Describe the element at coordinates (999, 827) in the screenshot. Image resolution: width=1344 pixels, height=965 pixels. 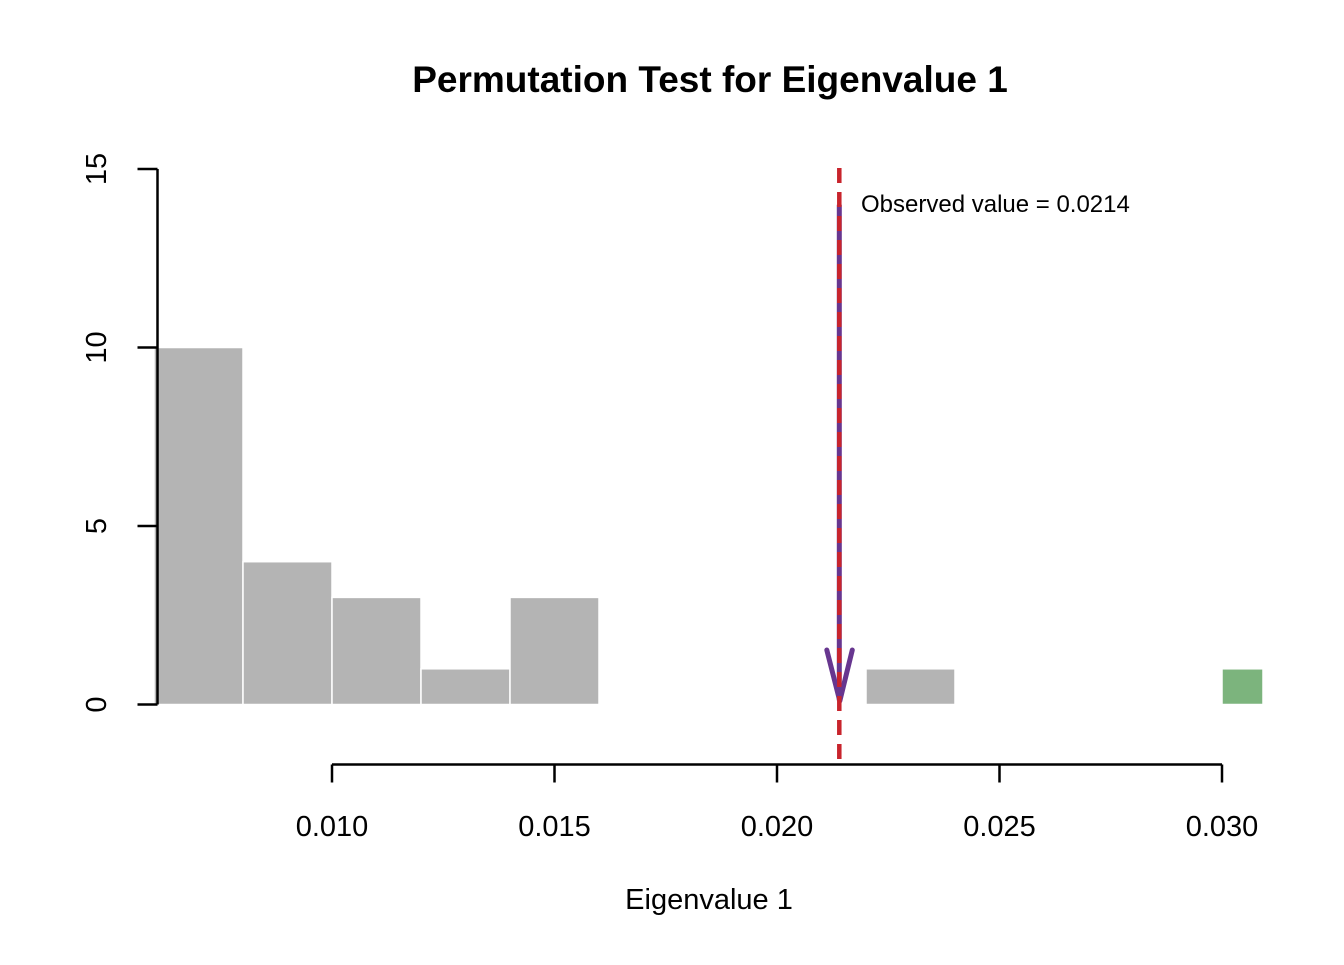
I see `x-tick-label: 0.025` at that location.